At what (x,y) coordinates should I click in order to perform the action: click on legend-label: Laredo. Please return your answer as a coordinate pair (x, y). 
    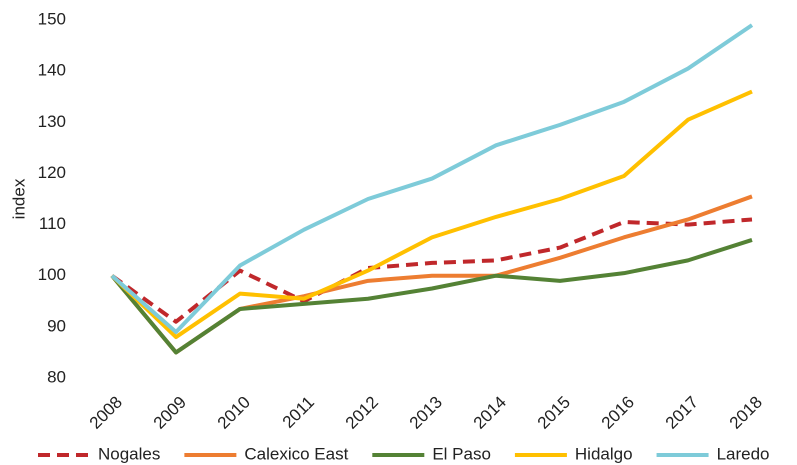
    Looking at the image, I should click on (743, 453).